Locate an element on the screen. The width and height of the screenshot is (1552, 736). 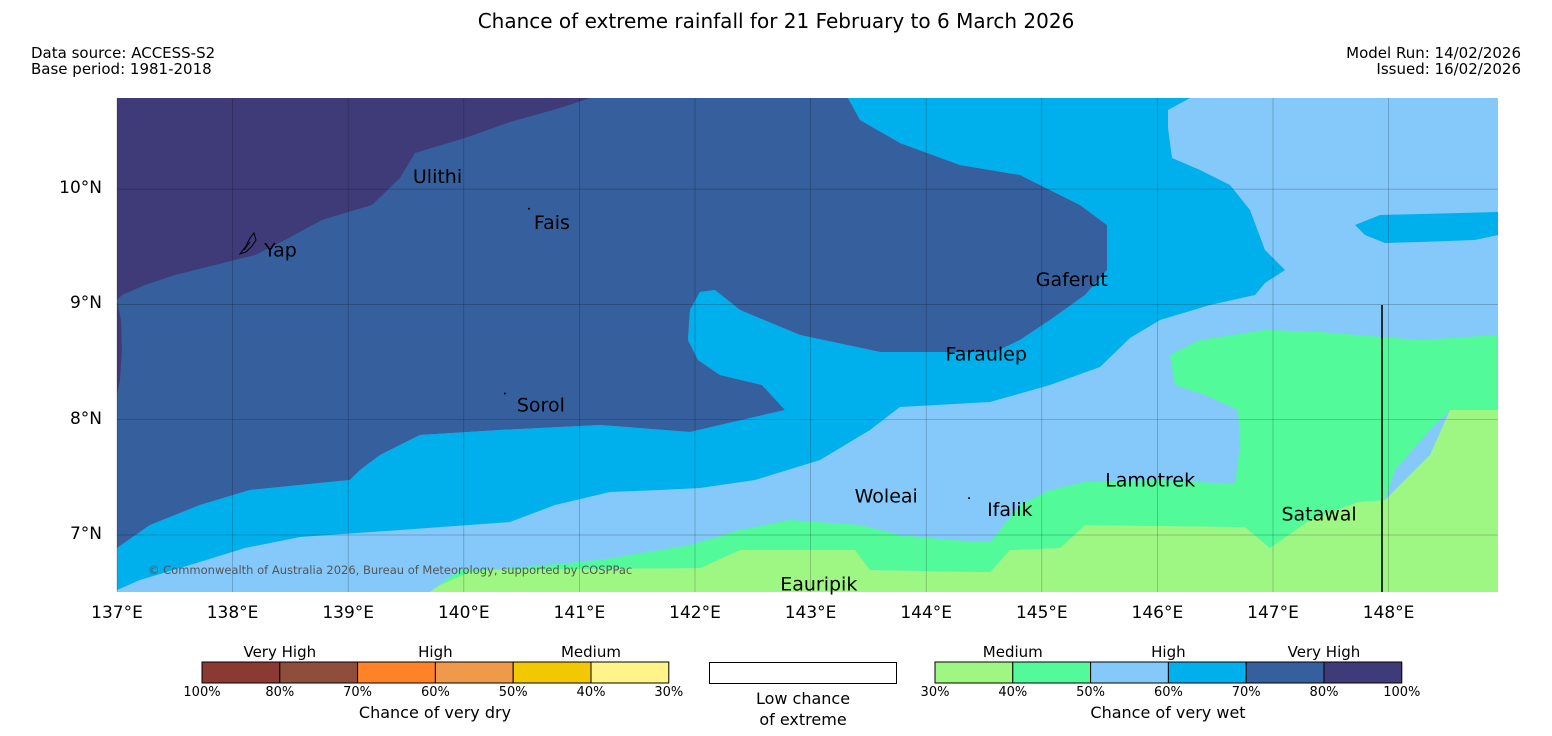
dry-colorbar is located at coordinates (435, 672).